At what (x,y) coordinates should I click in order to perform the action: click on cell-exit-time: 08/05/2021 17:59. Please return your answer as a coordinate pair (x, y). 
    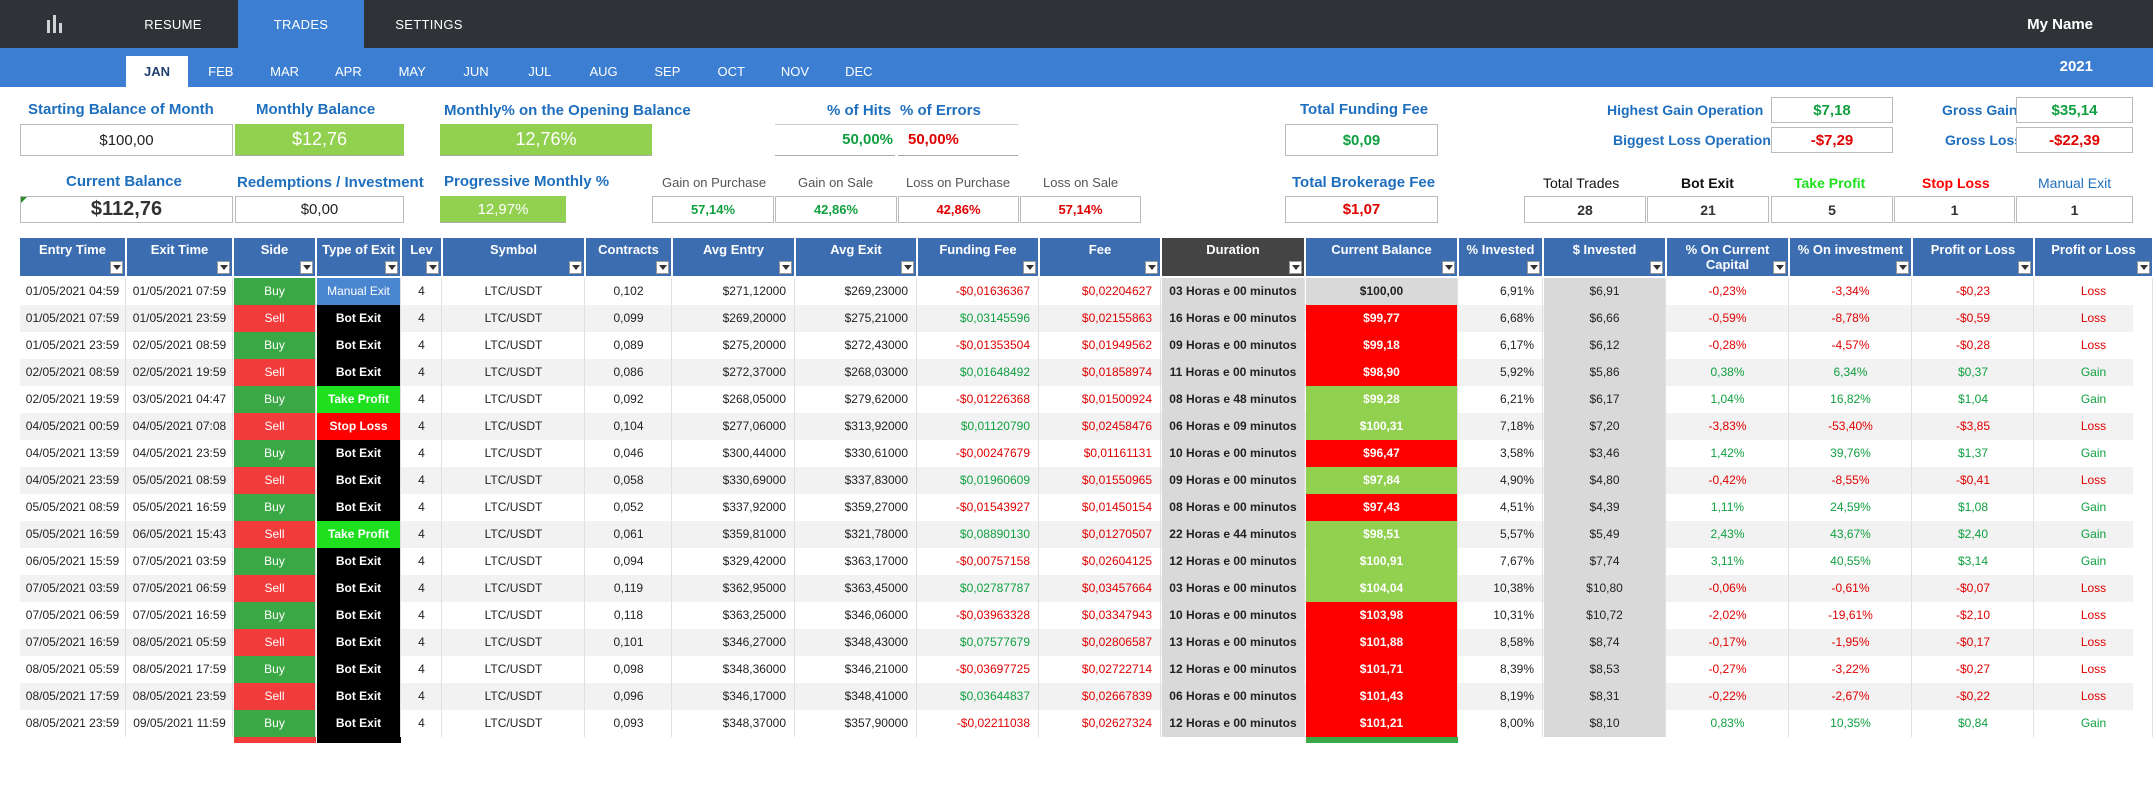
    Looking at the image, I should click on (180, 669).